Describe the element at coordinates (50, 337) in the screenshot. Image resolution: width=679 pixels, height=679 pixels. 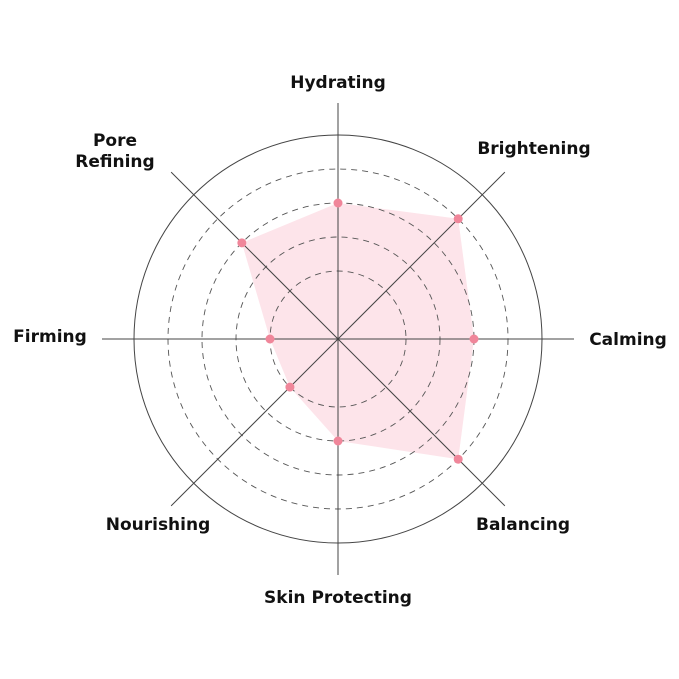
I see `axis-label: Firming` at that location.